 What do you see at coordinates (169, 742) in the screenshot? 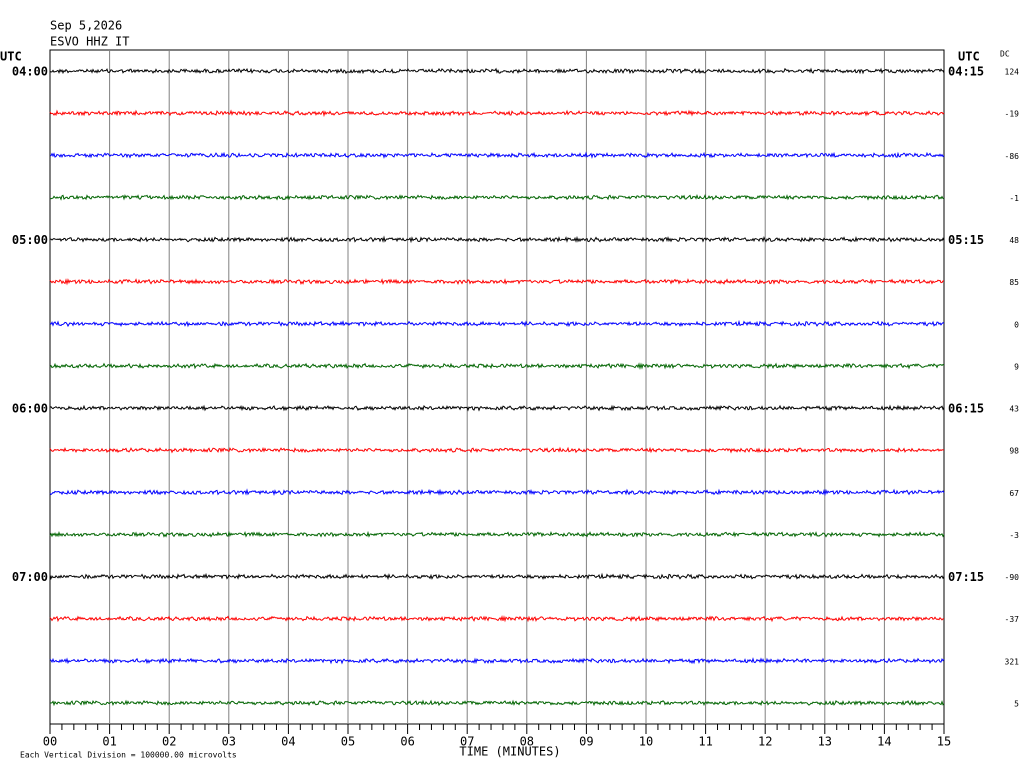
I see `x-tick-label: 02` at bounding box center [169, 742].